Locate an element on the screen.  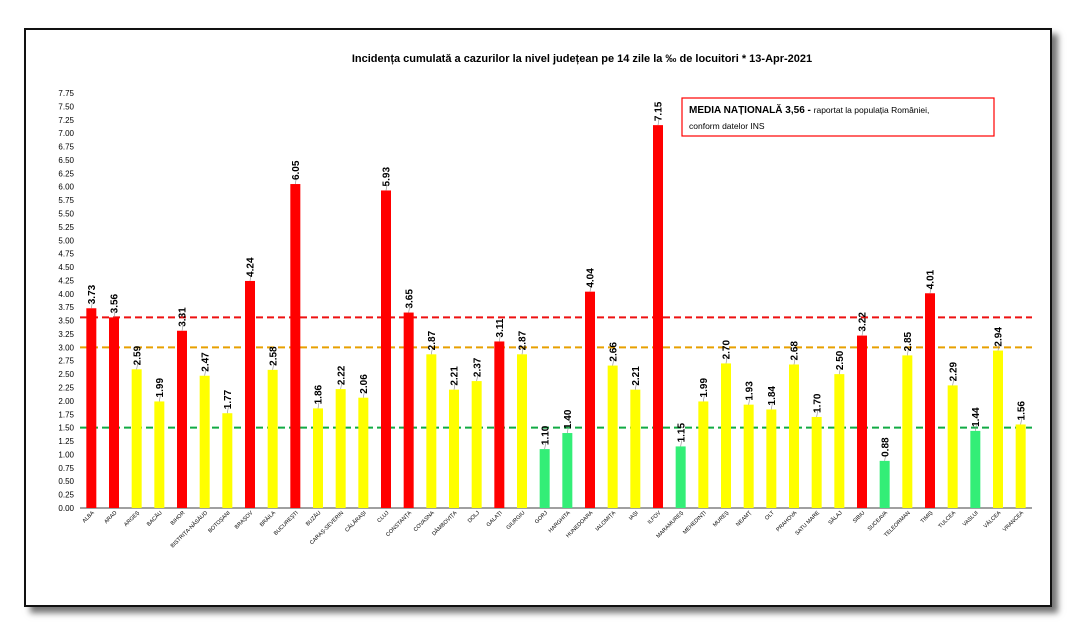
data-label: 1.15 is located at coordinates (681, 433).